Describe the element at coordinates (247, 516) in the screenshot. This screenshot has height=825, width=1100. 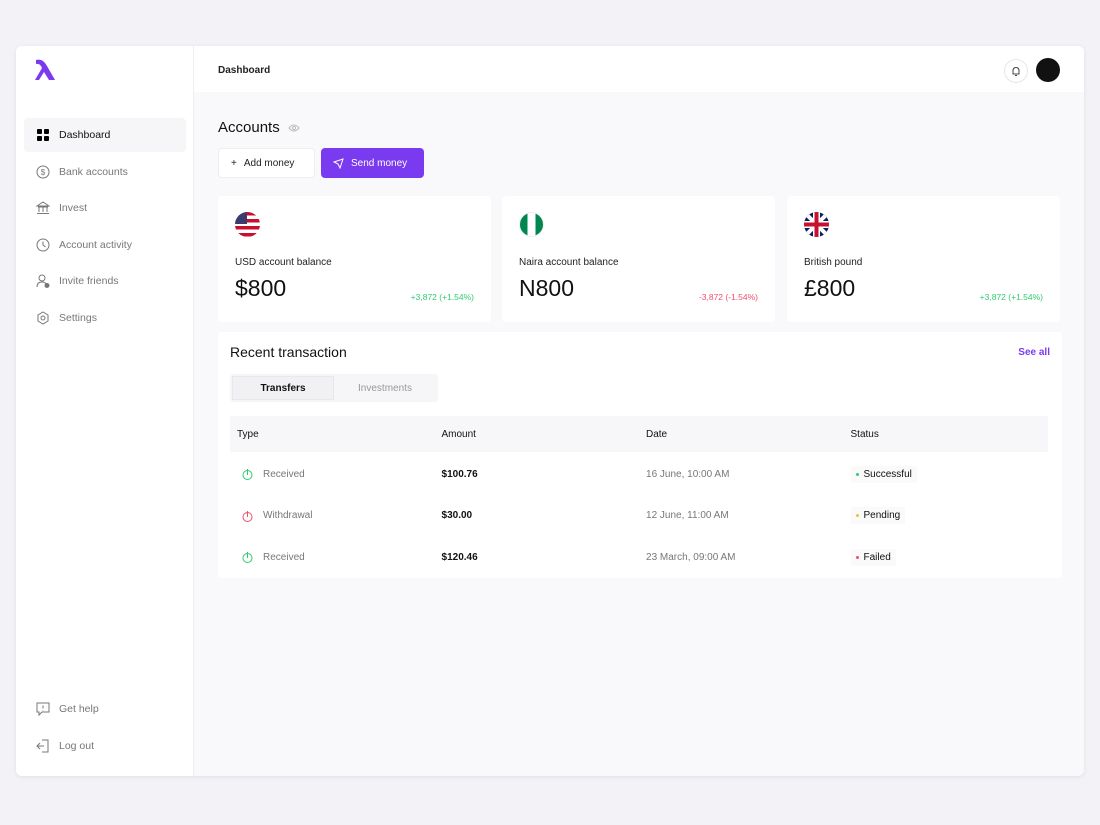
I see `arrow-up-icon` at that location.